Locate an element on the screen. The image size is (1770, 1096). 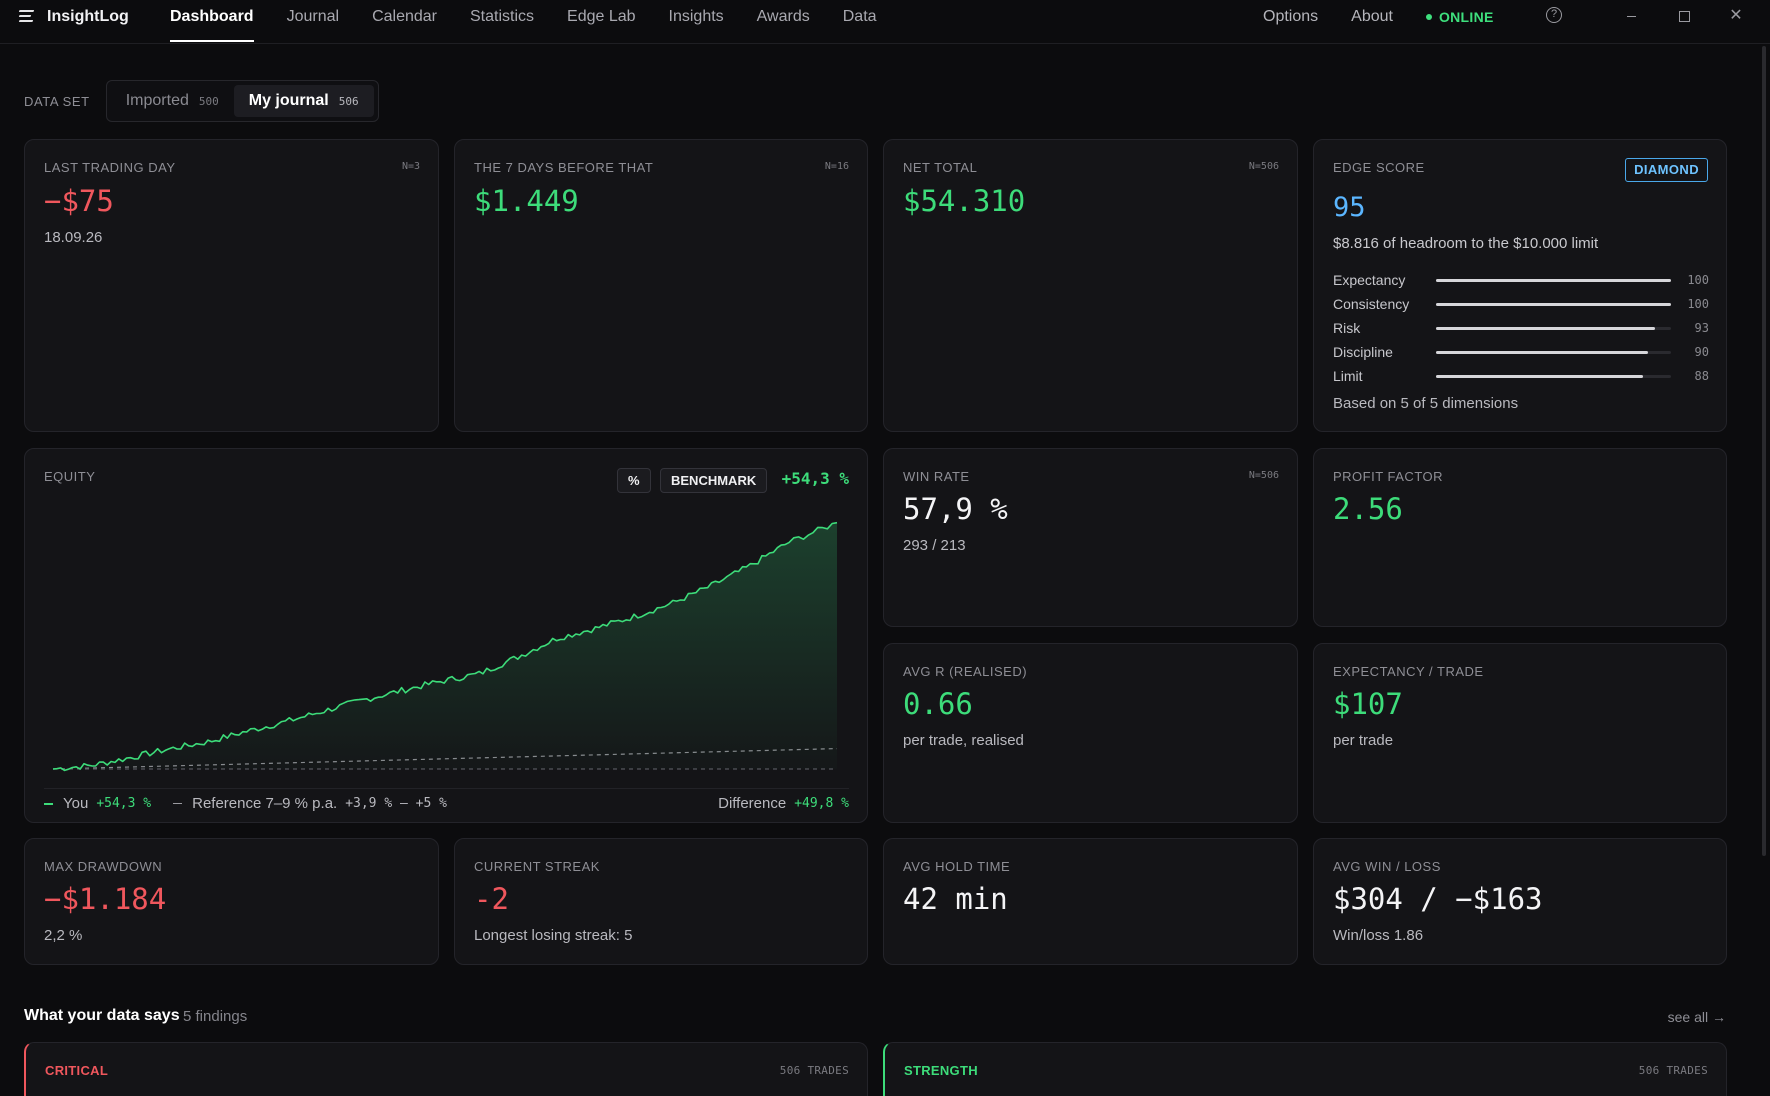
edge-score-value: 95 is located at coordinates (1349, 207).